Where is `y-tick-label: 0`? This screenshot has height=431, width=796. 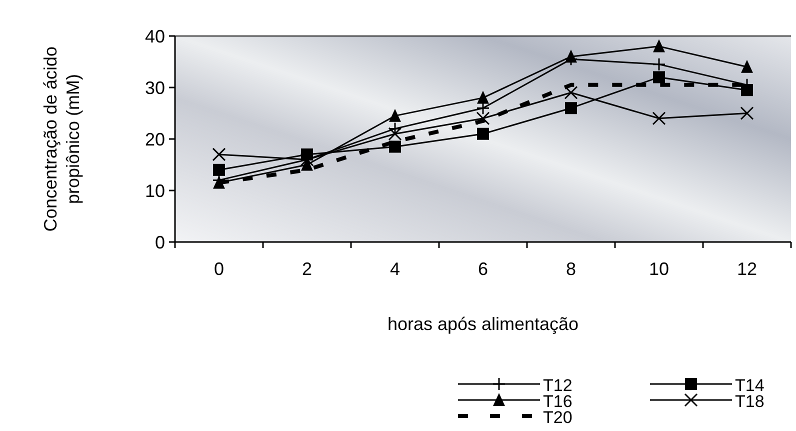
y-tick-label: 0 is located at coordinates (159, 242).